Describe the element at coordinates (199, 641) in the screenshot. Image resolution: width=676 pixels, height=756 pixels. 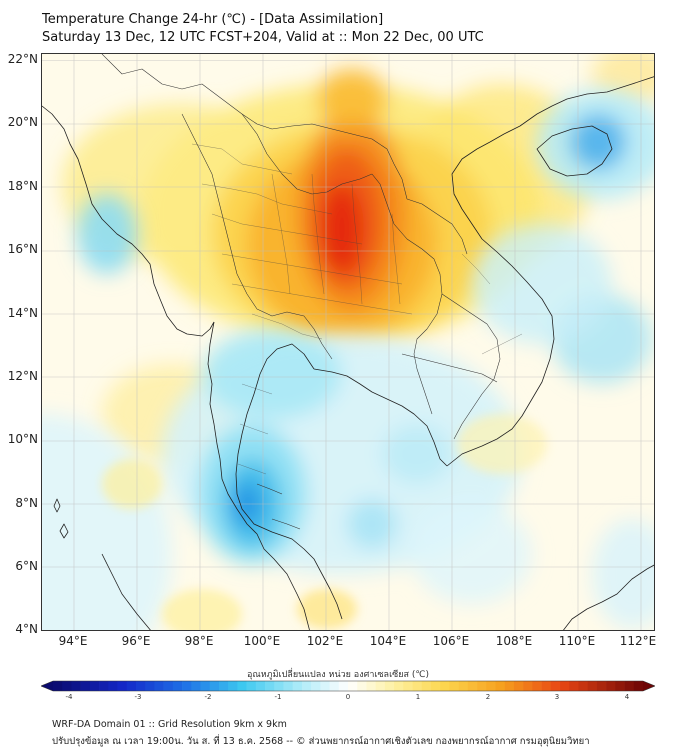
I see `lon-label-98e: 98°E` at that location.